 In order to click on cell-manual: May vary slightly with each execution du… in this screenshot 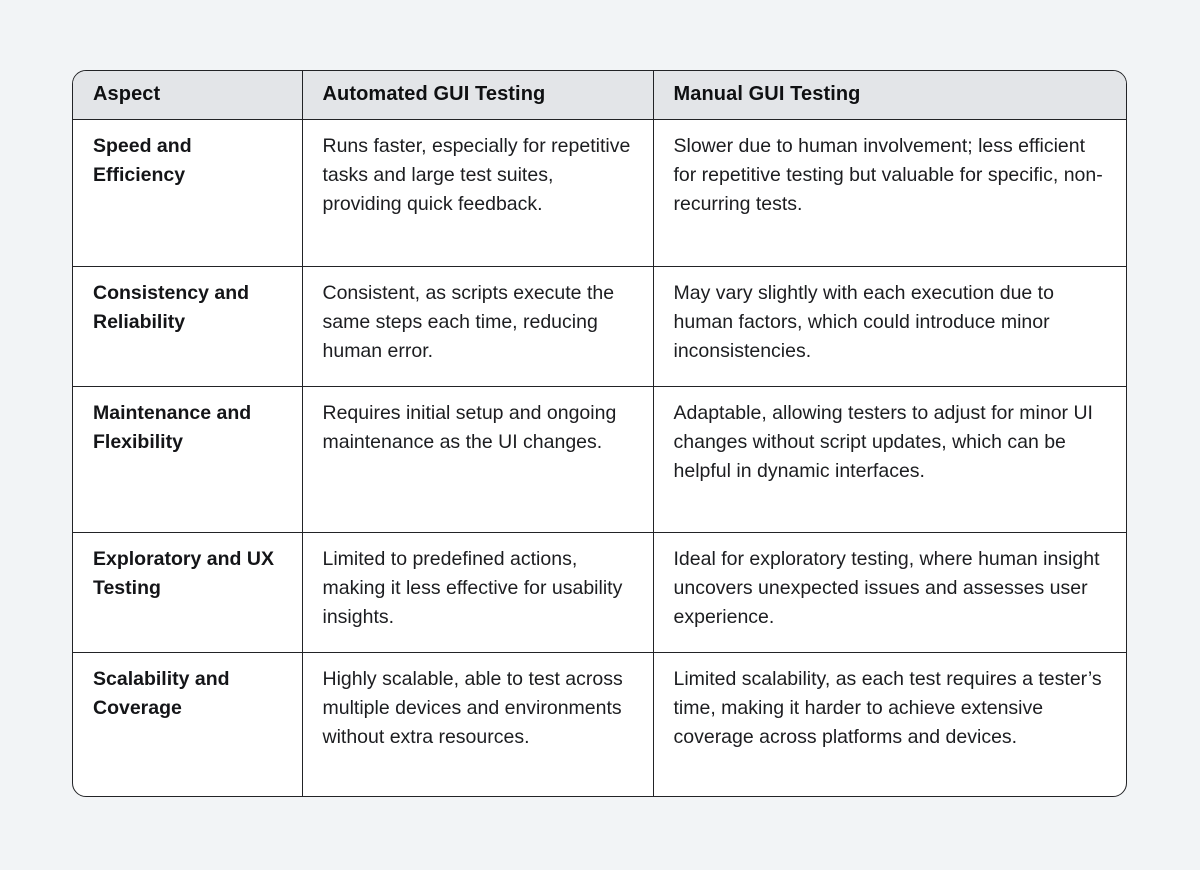, I will do `click(889, 326)`.